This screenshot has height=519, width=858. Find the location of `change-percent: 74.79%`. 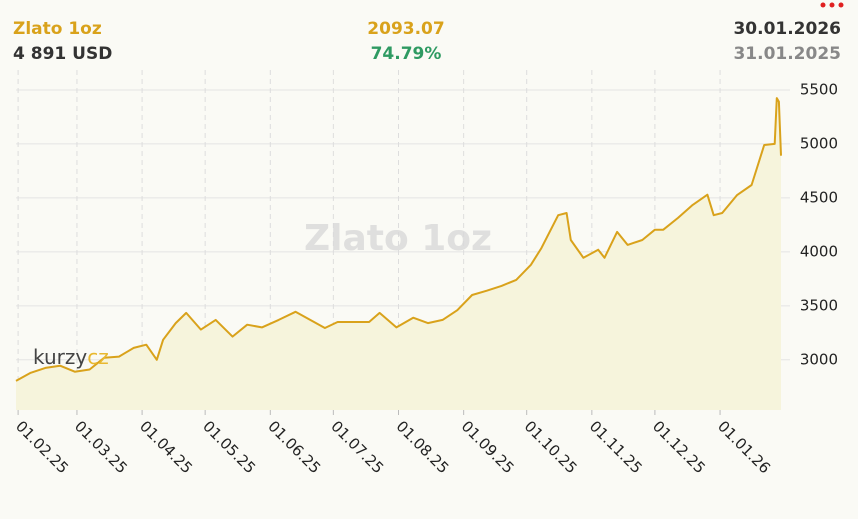

change-percent: 74.79% is located at coordinates (406, 54).